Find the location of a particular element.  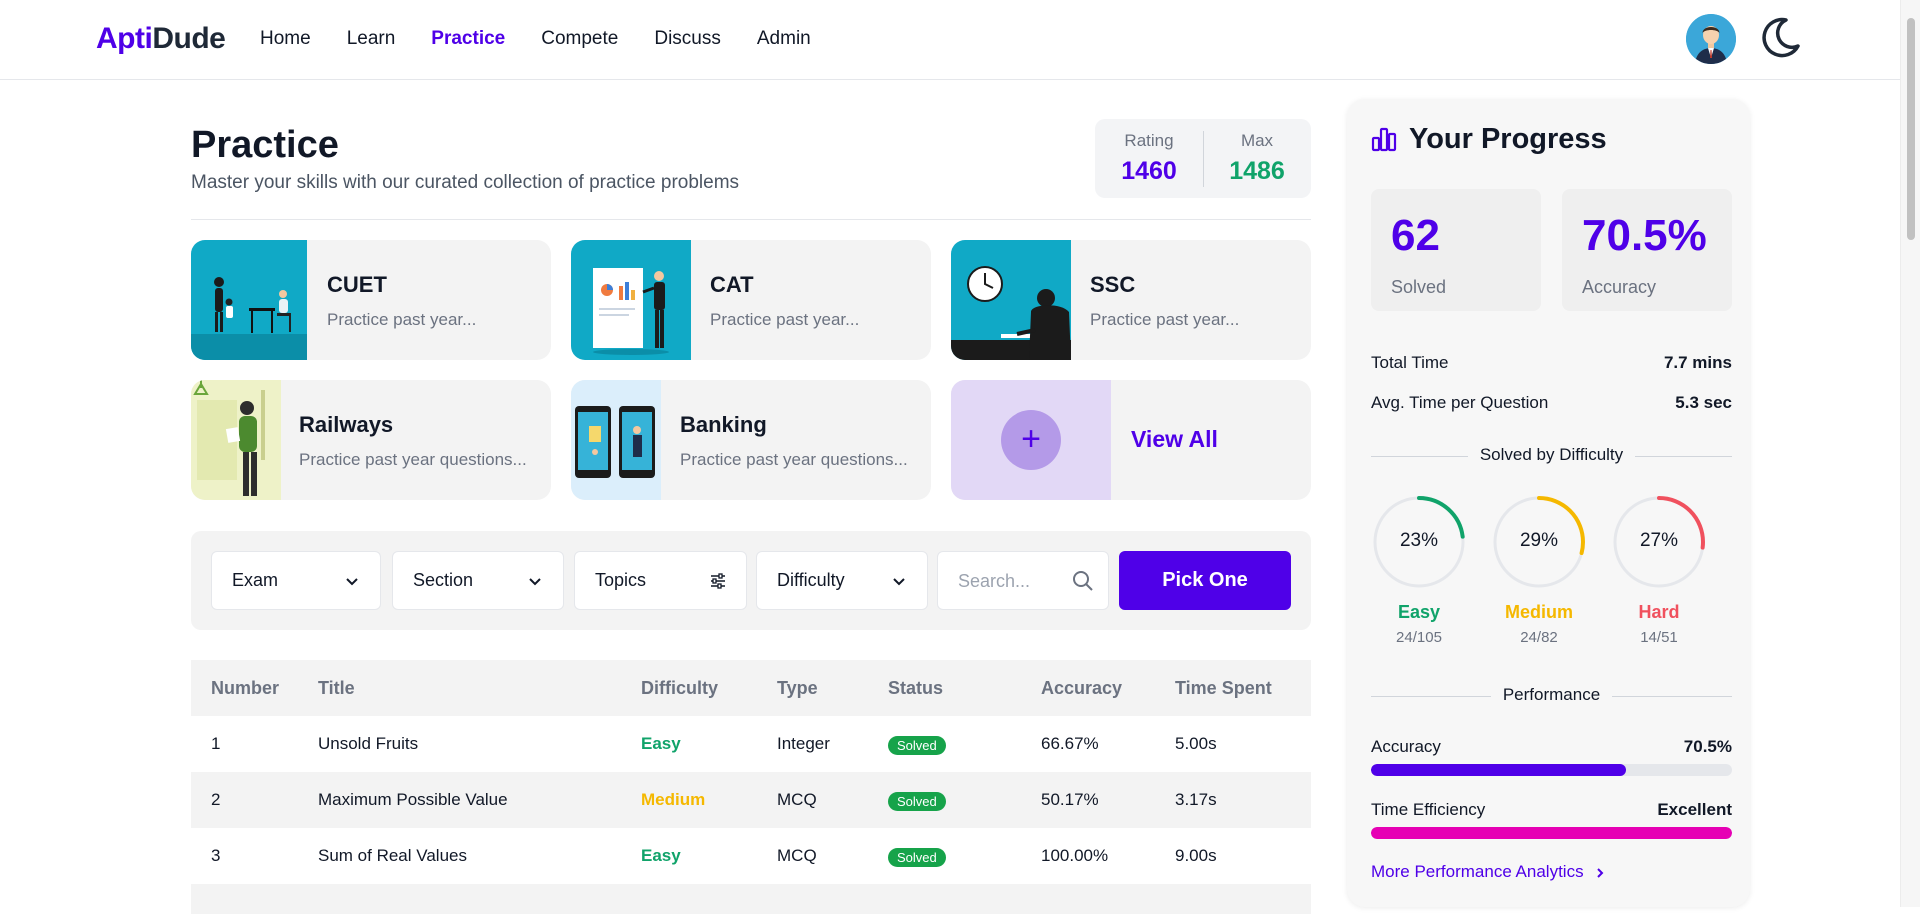

rating-max: Max 1486 is located at coordinates (1257, 158).